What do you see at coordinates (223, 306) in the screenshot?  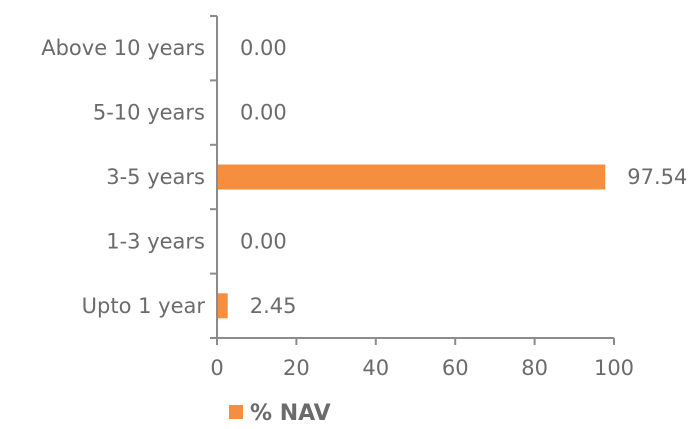 I see `bar-upto-1-year` at bounding box center [223, 306].